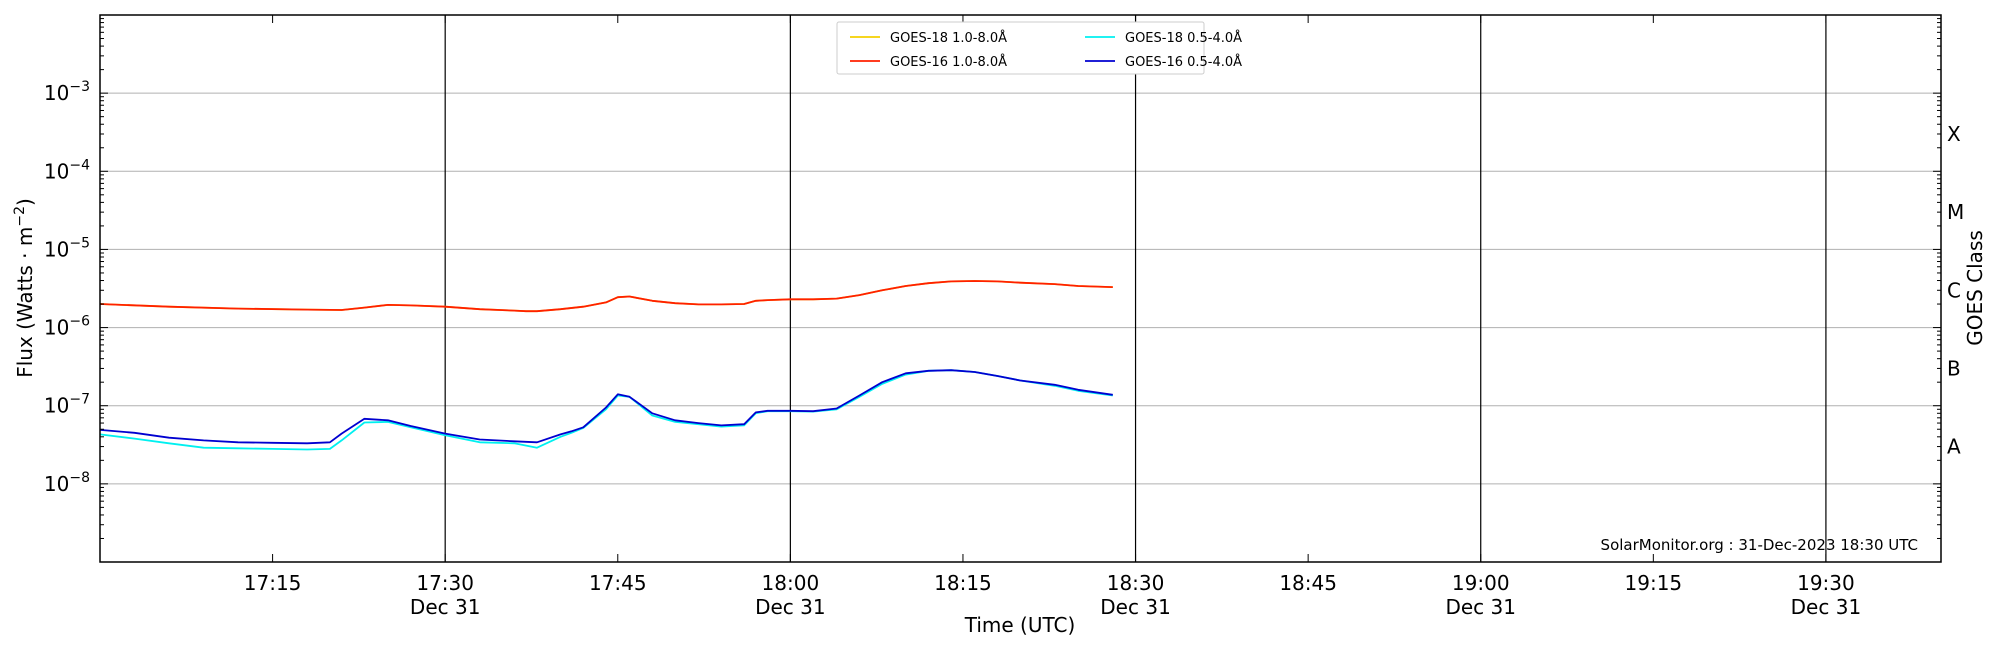  What do you see at coordinates (1654, 583) in the screenshot?
I see `x-tick-label: 19:15` at bounding box center [1654, 583].